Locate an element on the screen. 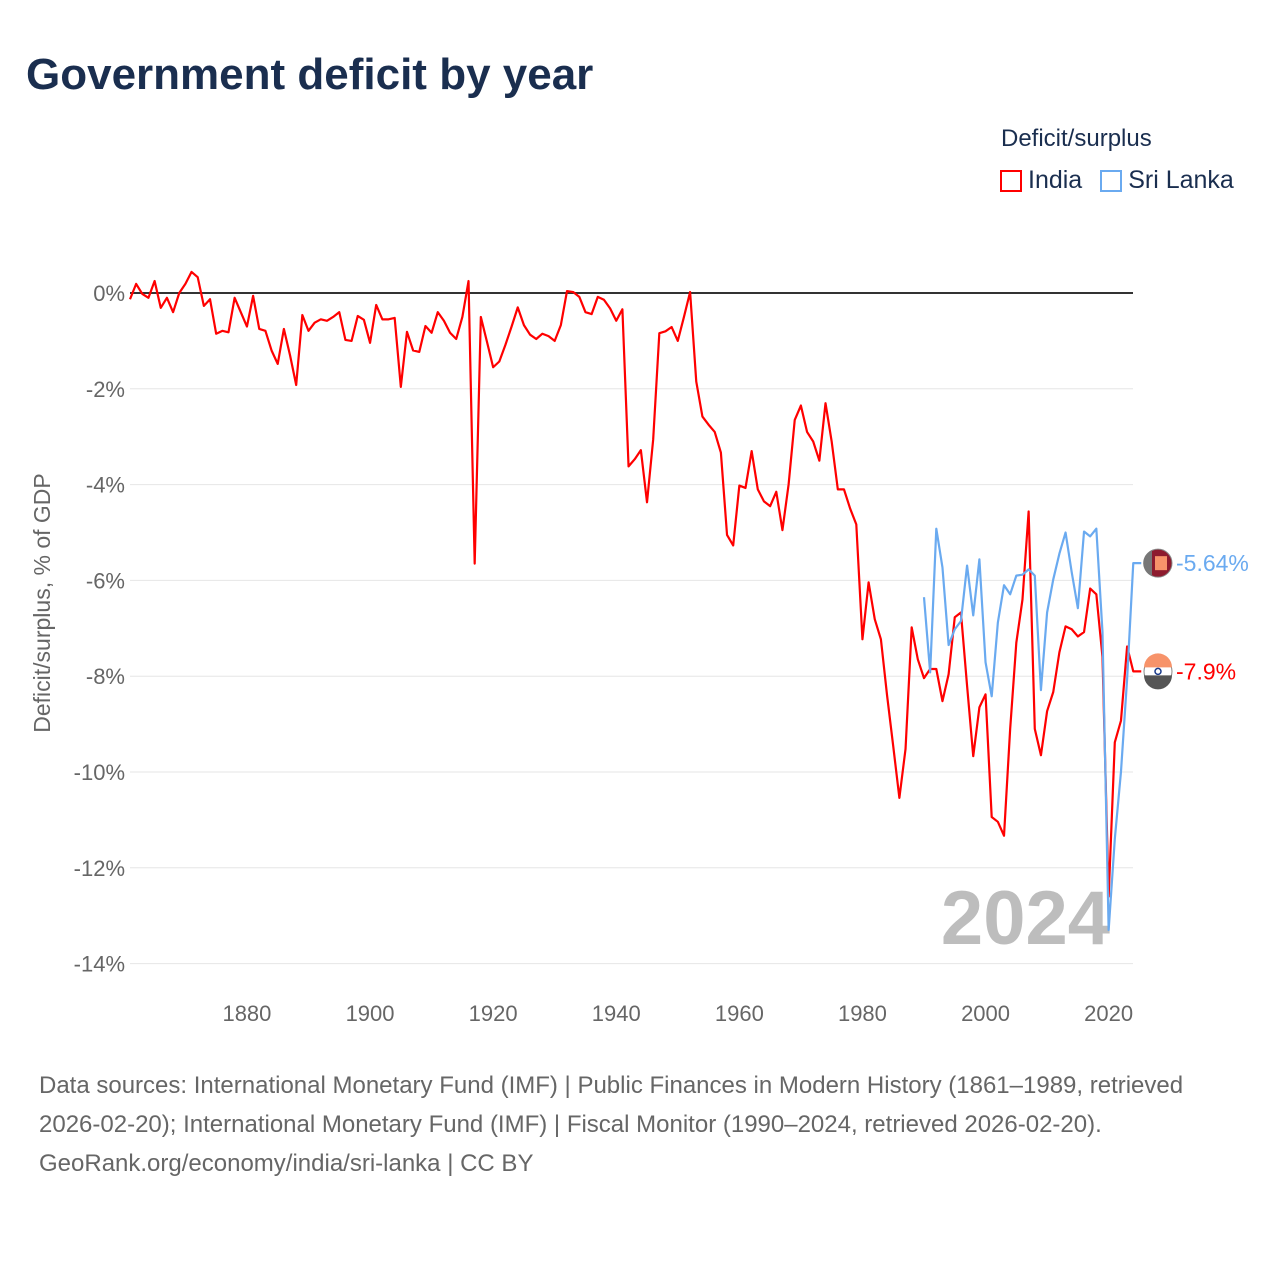  x-tick-label: 2020 is located at coordinates (1108, 1013).